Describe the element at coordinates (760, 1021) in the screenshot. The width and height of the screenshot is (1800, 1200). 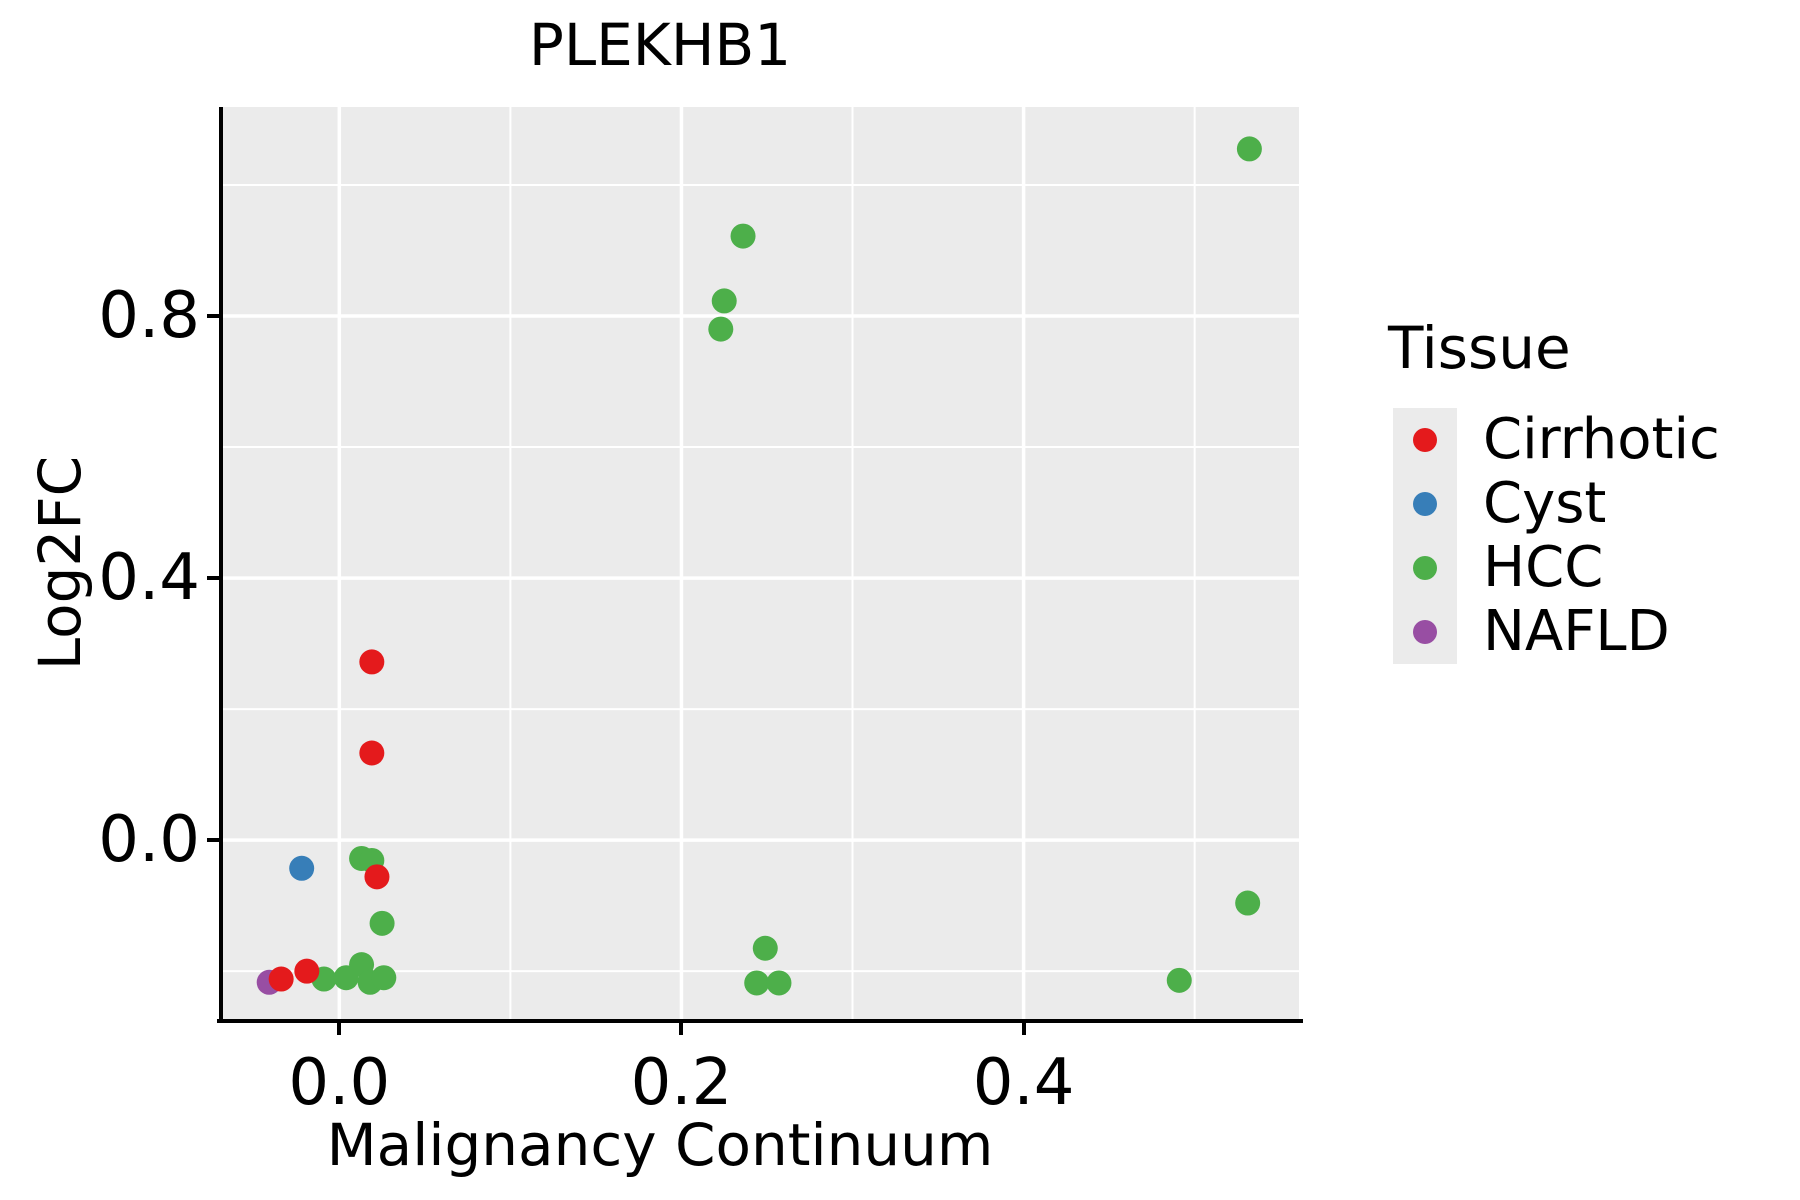
I see `x-axis-line` at that location.